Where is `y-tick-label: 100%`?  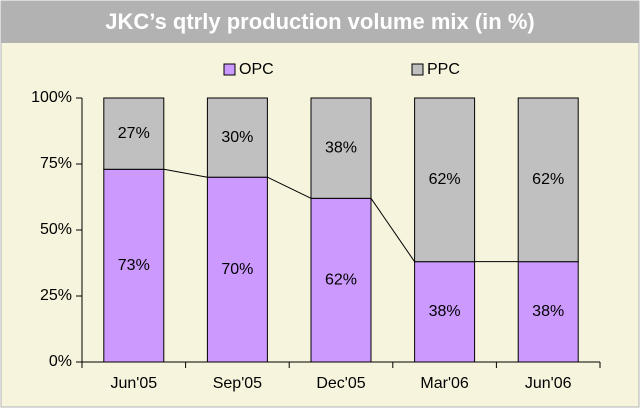 y-tick-label: 100% is located at coordinates (51, 97).